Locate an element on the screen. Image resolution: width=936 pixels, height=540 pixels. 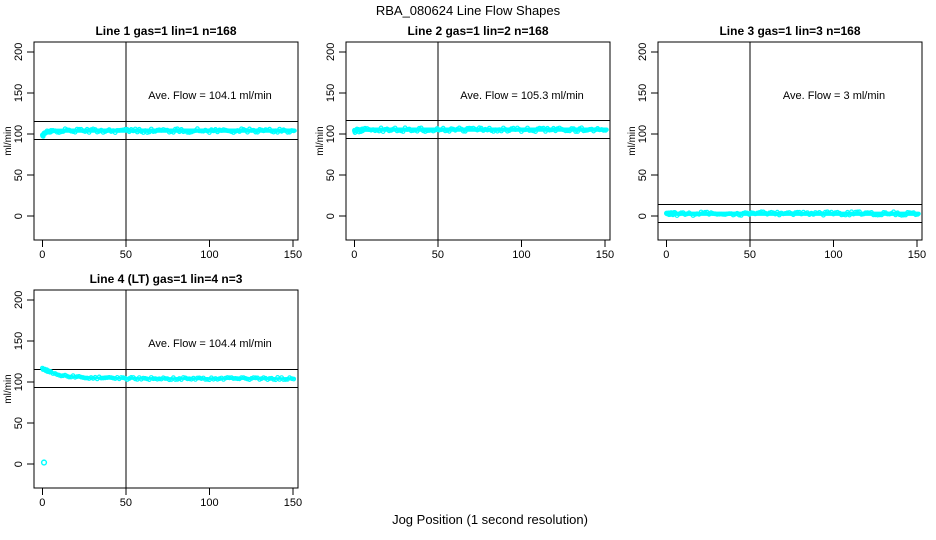
panel2-title: Line 2 gas=1 lin=2 n=168 is located at coordinates (477, 31).